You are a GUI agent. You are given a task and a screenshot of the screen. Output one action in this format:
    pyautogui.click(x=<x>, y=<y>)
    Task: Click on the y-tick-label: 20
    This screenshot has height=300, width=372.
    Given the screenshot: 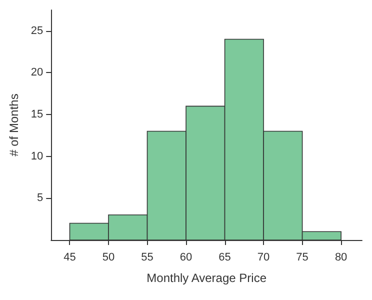 What is the action you would take?
    pyautogui.click(x=37, y=72)
    